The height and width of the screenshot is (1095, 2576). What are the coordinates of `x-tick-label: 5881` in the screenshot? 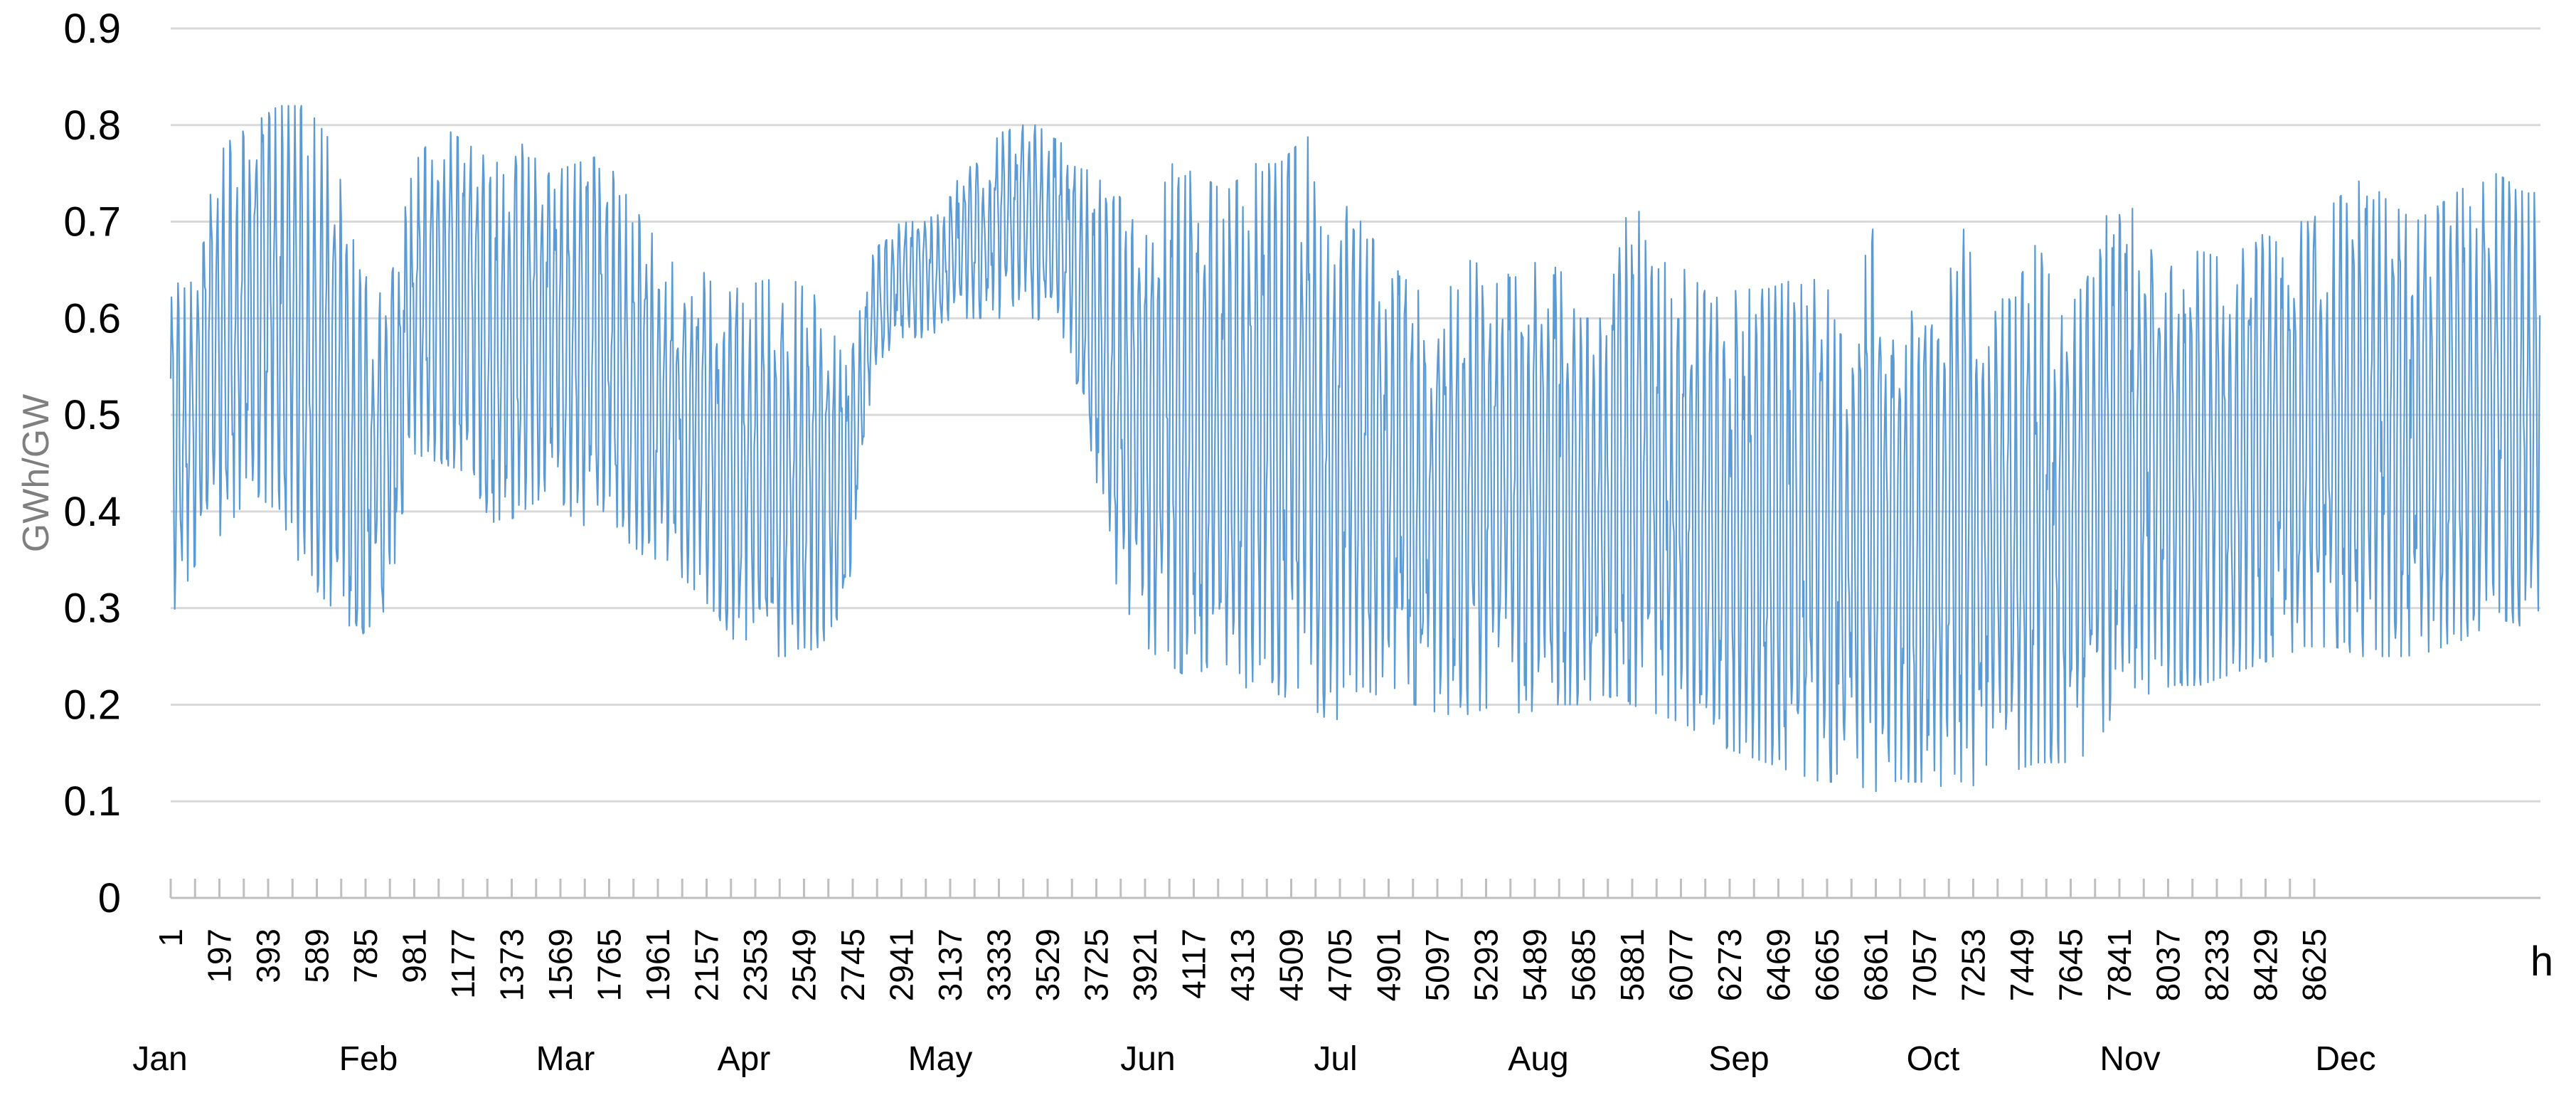 It's located at (1632, 965).